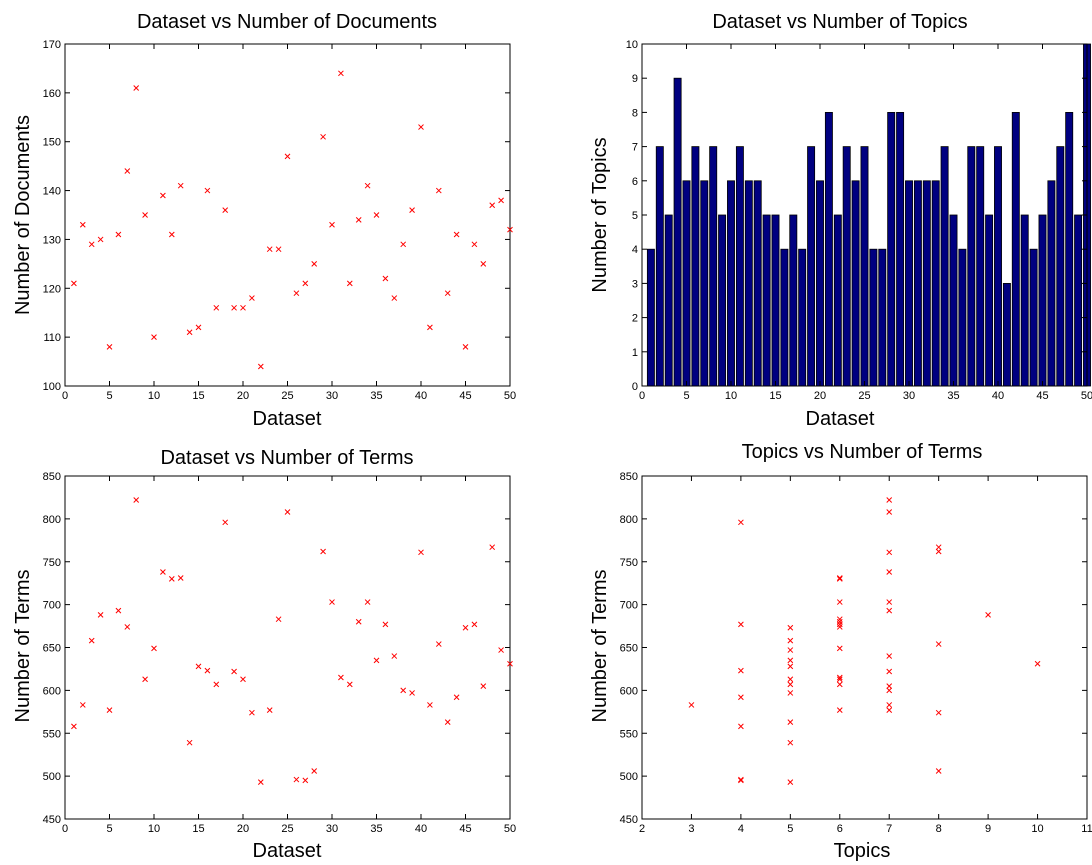 This screenshot has height=865, width=1092. What do you see at coordinates (286, 458) in the screenshot?
I see `chart-title: Dataset vs Number of Terms` at bounding box center [286, 458].